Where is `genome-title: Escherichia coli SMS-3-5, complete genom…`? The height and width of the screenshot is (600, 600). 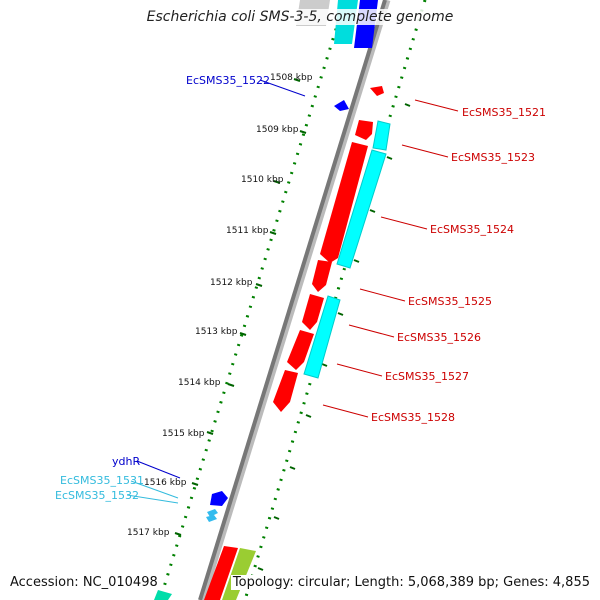 genome-title: Escherichia coli SMS-3-5, complete genom… is located at coordinates (300, 17).